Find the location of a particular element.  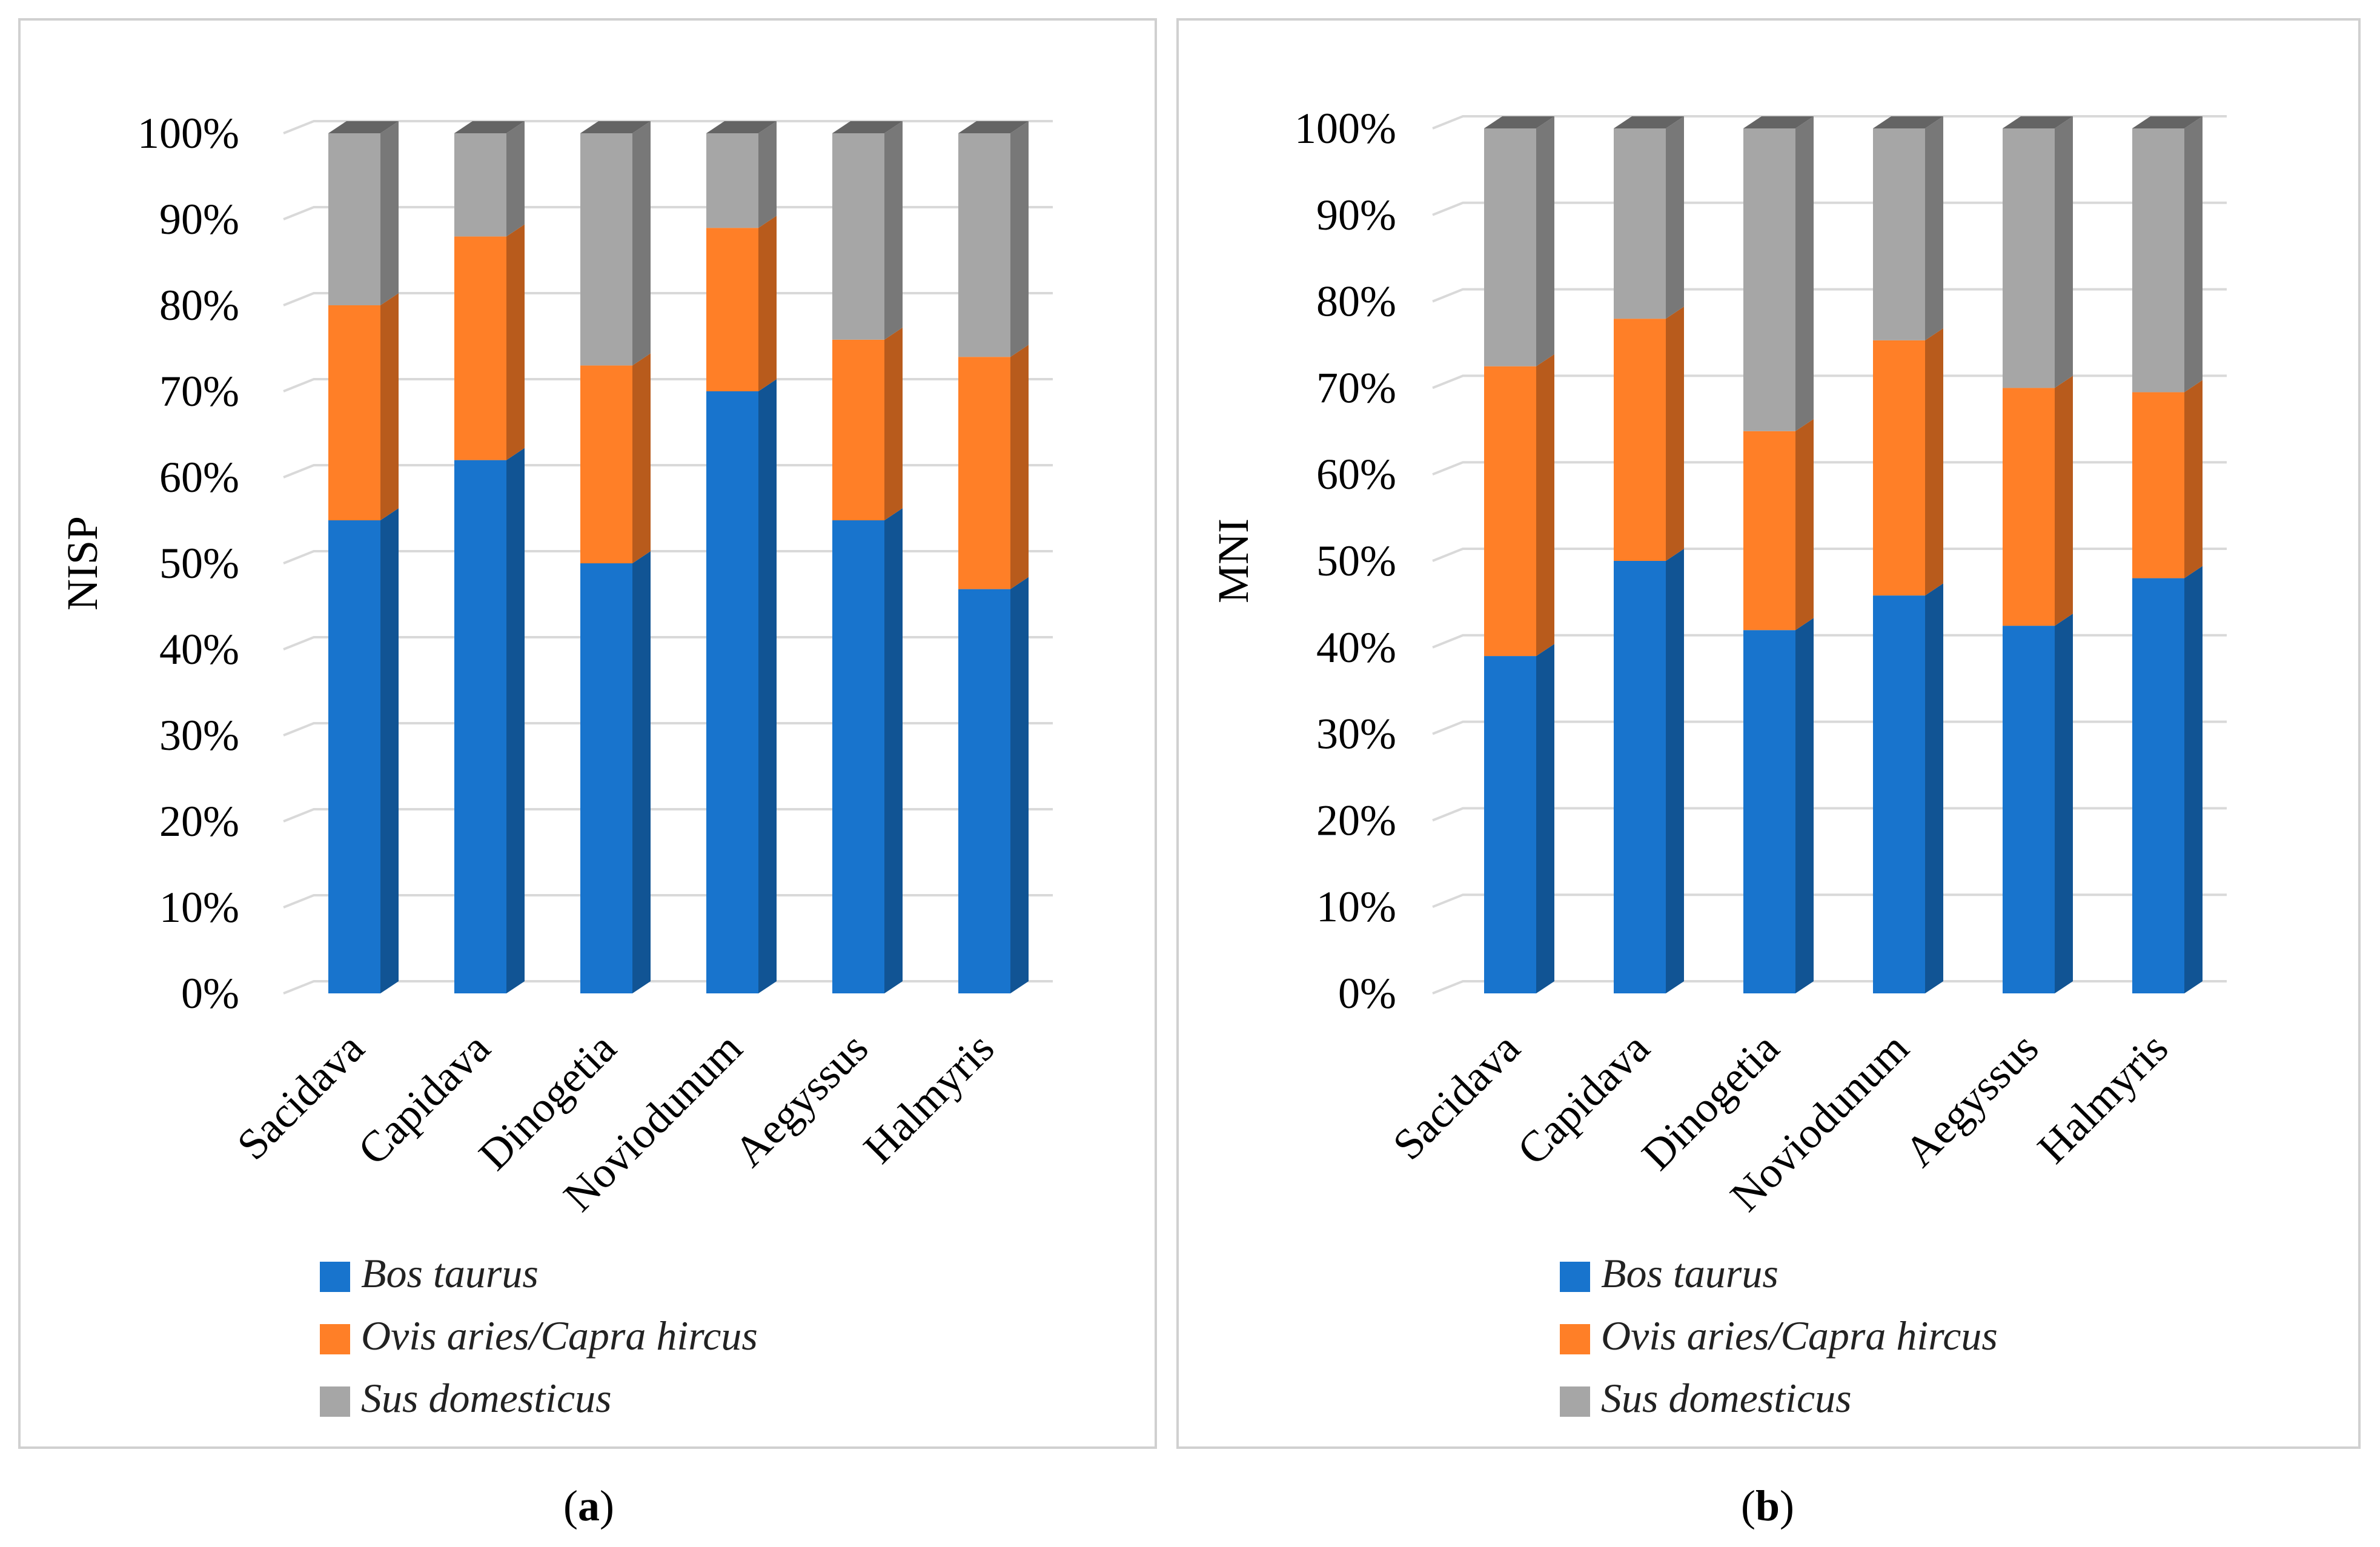

y-axis-title: NISP is located at coordinates (82, 563).